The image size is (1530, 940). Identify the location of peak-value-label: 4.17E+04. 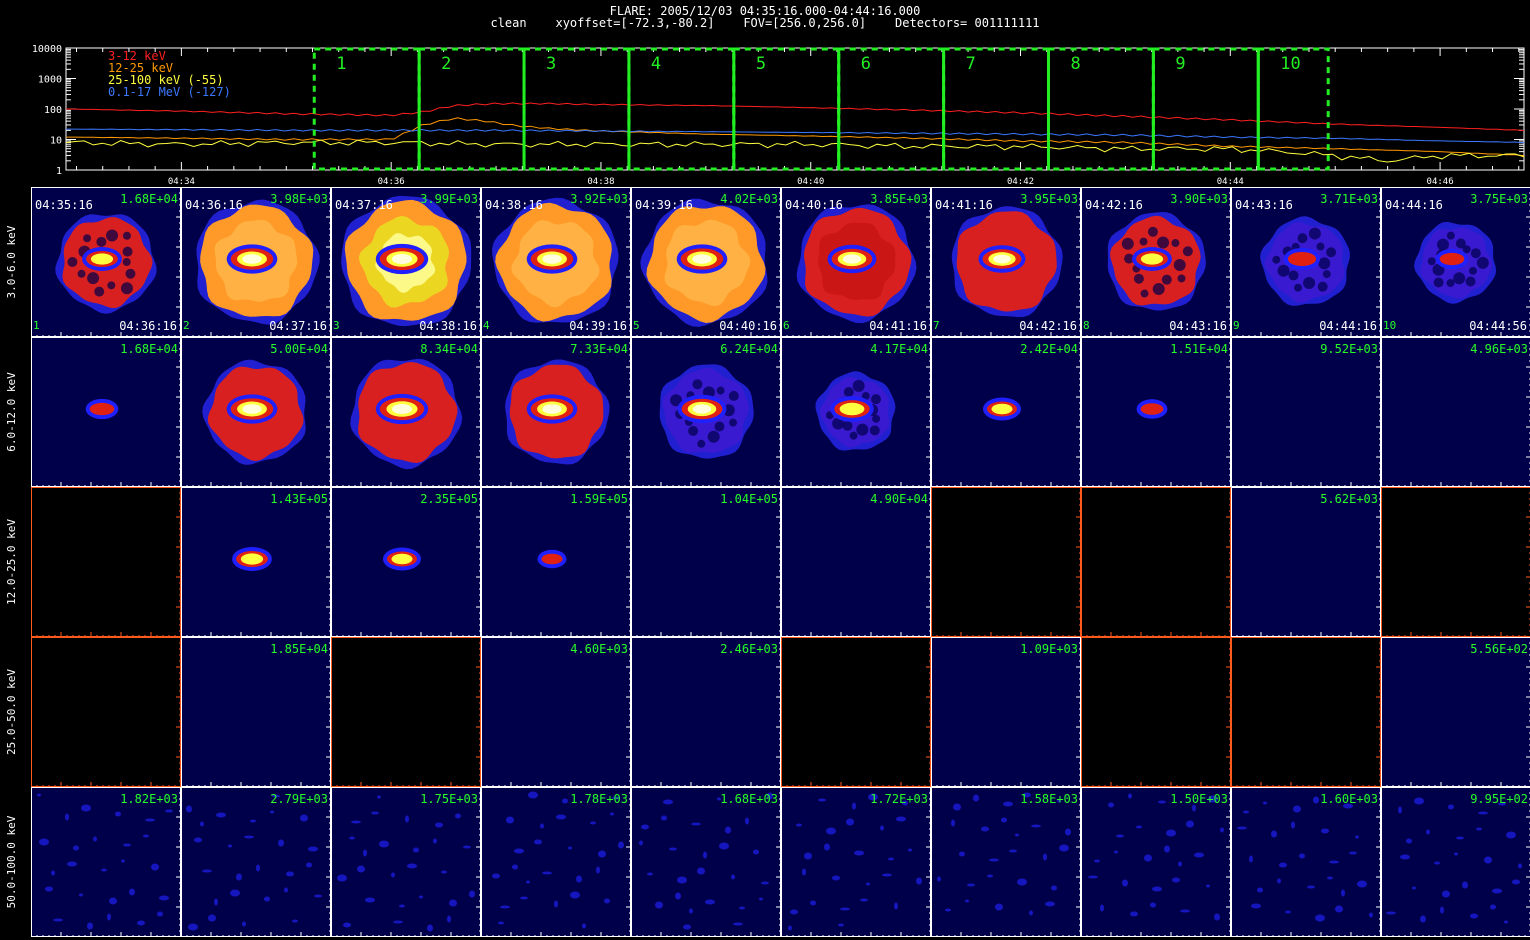
(899, 349).